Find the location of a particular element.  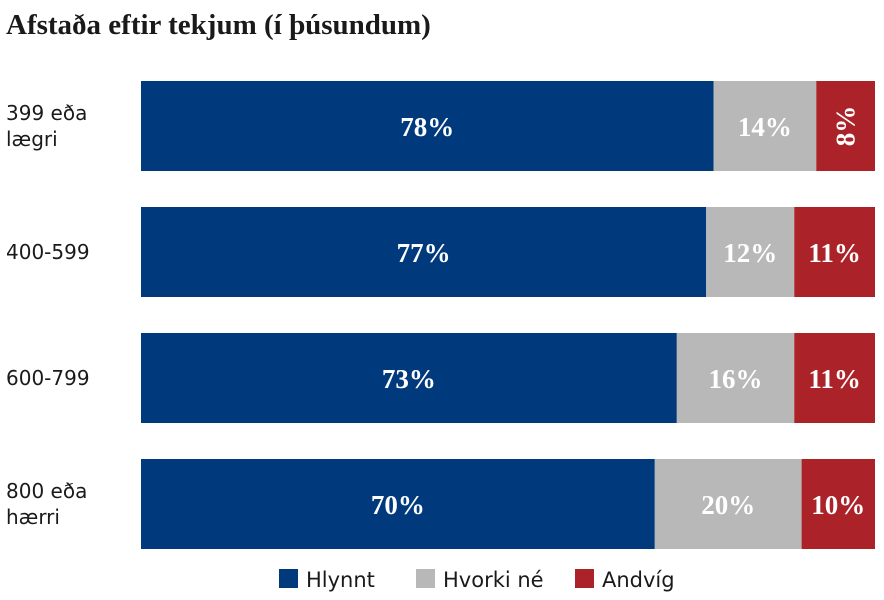

data-label: 73% is located at coordinates (409, 379).